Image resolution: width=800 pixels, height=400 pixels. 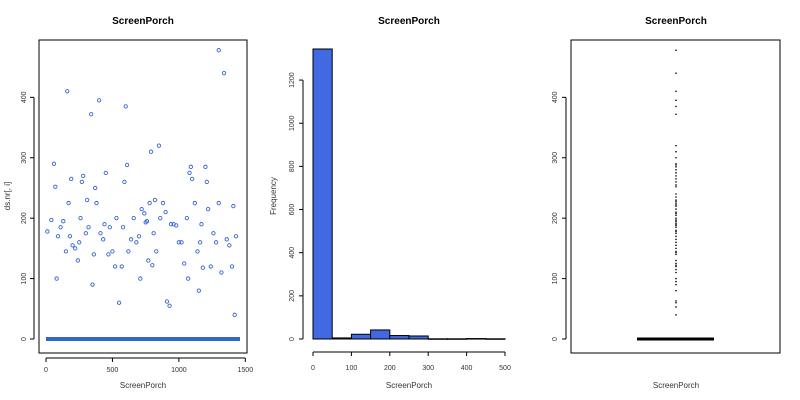 What do you see at coordinates (24, 339) in the screenshot?
I see `scatter-y-tick-label: 0` at bounding box center [24, 339].